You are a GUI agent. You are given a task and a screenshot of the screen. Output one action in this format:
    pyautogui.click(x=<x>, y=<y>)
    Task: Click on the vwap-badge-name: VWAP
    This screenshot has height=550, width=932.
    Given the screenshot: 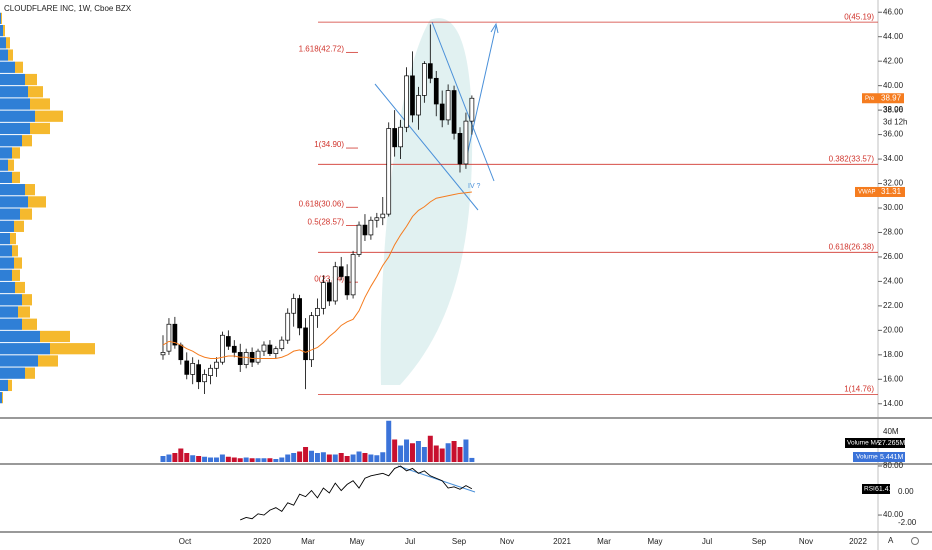 What is the action you would take?
    pyautogui.click(x=866, y=193)
    